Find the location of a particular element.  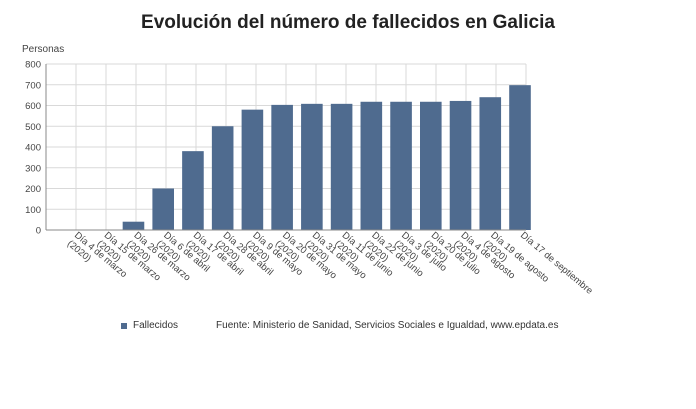

y-tick-label: 600 is located at coordinates (33, 106).